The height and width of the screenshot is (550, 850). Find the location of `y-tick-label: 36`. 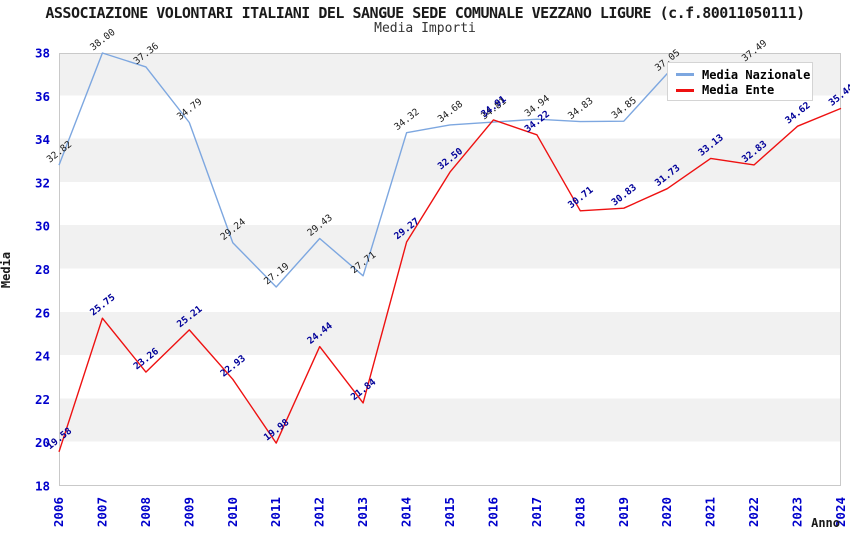

y-tick-label: 36 is located at coordinates (42, 96).